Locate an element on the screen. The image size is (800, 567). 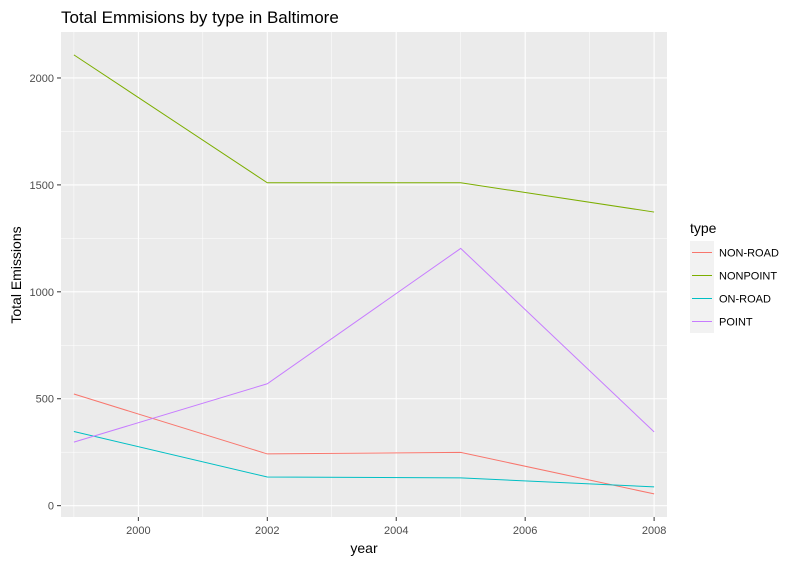
legend-item: POINT is located at coordinates (721, 321).